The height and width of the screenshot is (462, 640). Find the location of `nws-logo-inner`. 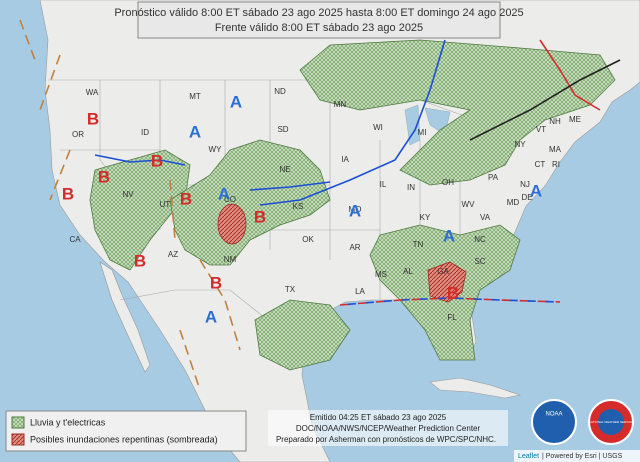

nws-logo-inner is located at coordinates (611, 422).